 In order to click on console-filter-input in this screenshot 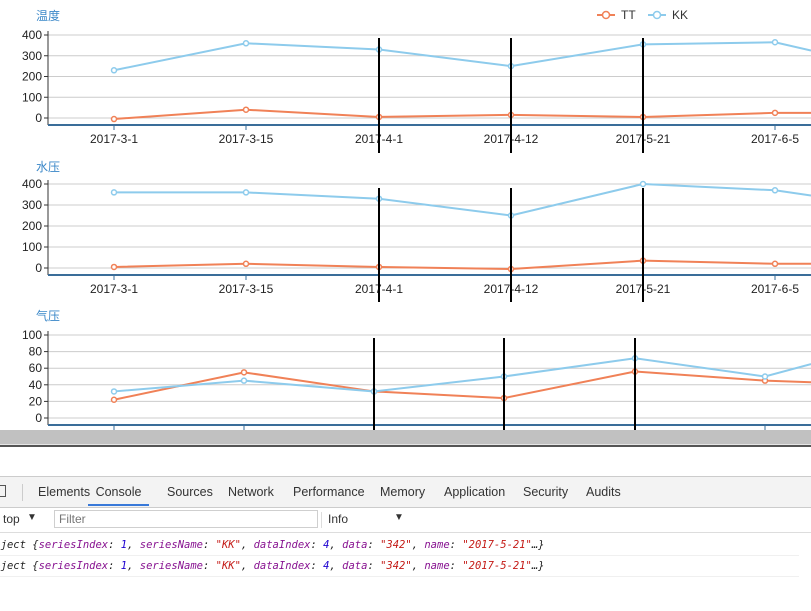, I will do `click(186, 519)`.